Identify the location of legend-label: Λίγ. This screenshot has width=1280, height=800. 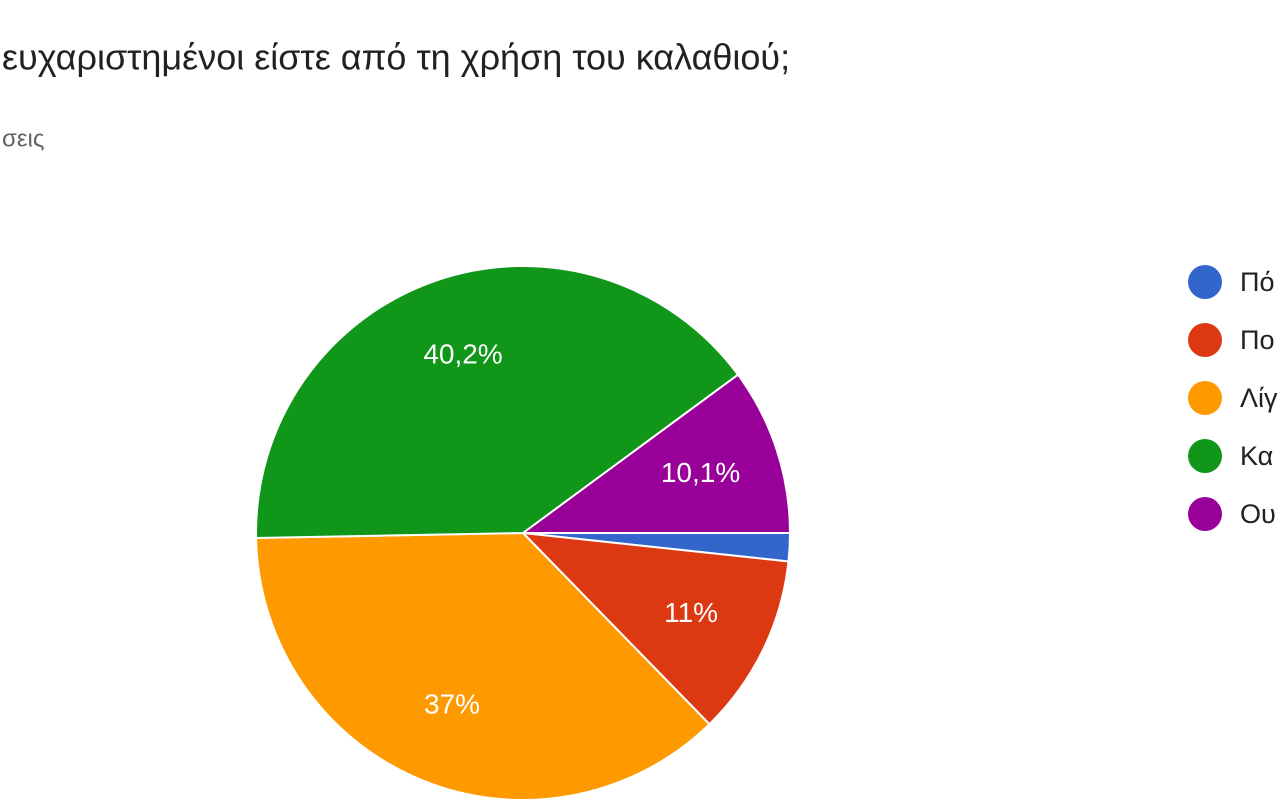
(1259, 398).